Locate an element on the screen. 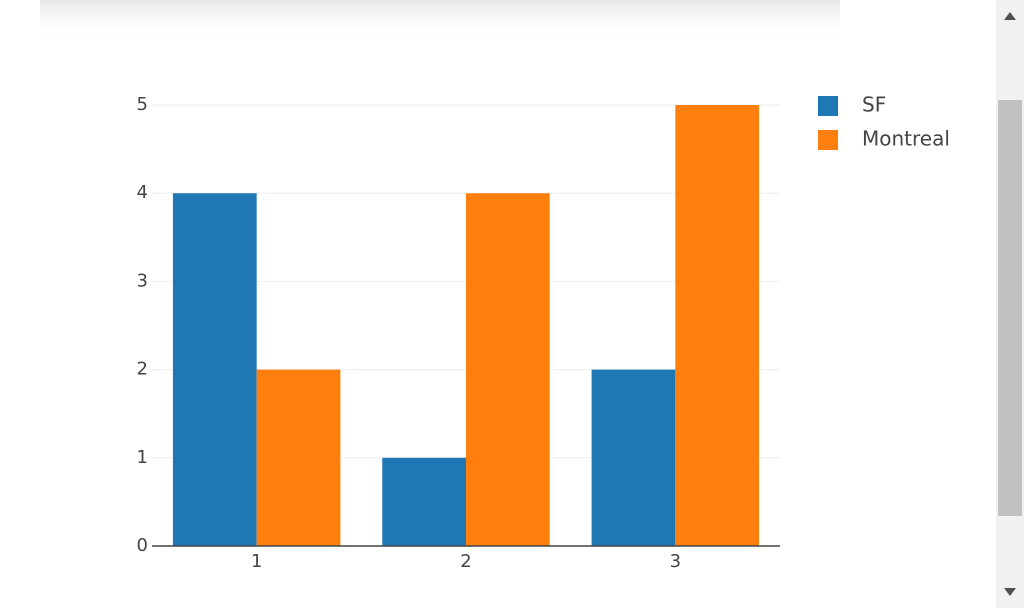 The height and width of the screenshot is (612, 1024). scroll-up-arrow is located at coordinates (1010, 16).